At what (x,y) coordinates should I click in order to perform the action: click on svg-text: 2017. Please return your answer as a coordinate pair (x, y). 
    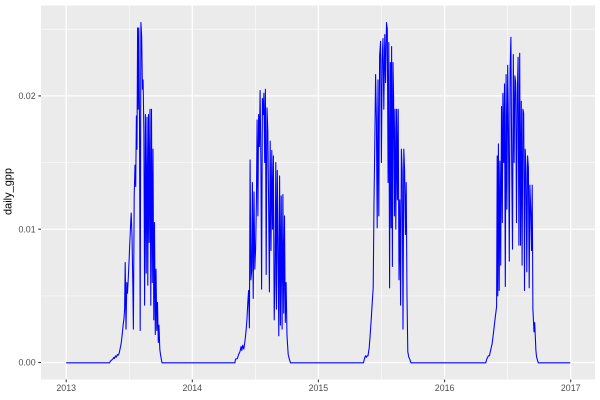
    Looking at the image, I should click on (571, 388).